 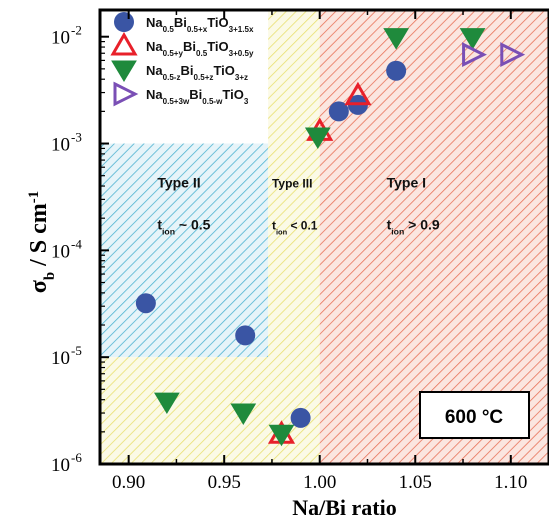 I want to click on x-tick-label: 1.05, so click(x=415, y=482).